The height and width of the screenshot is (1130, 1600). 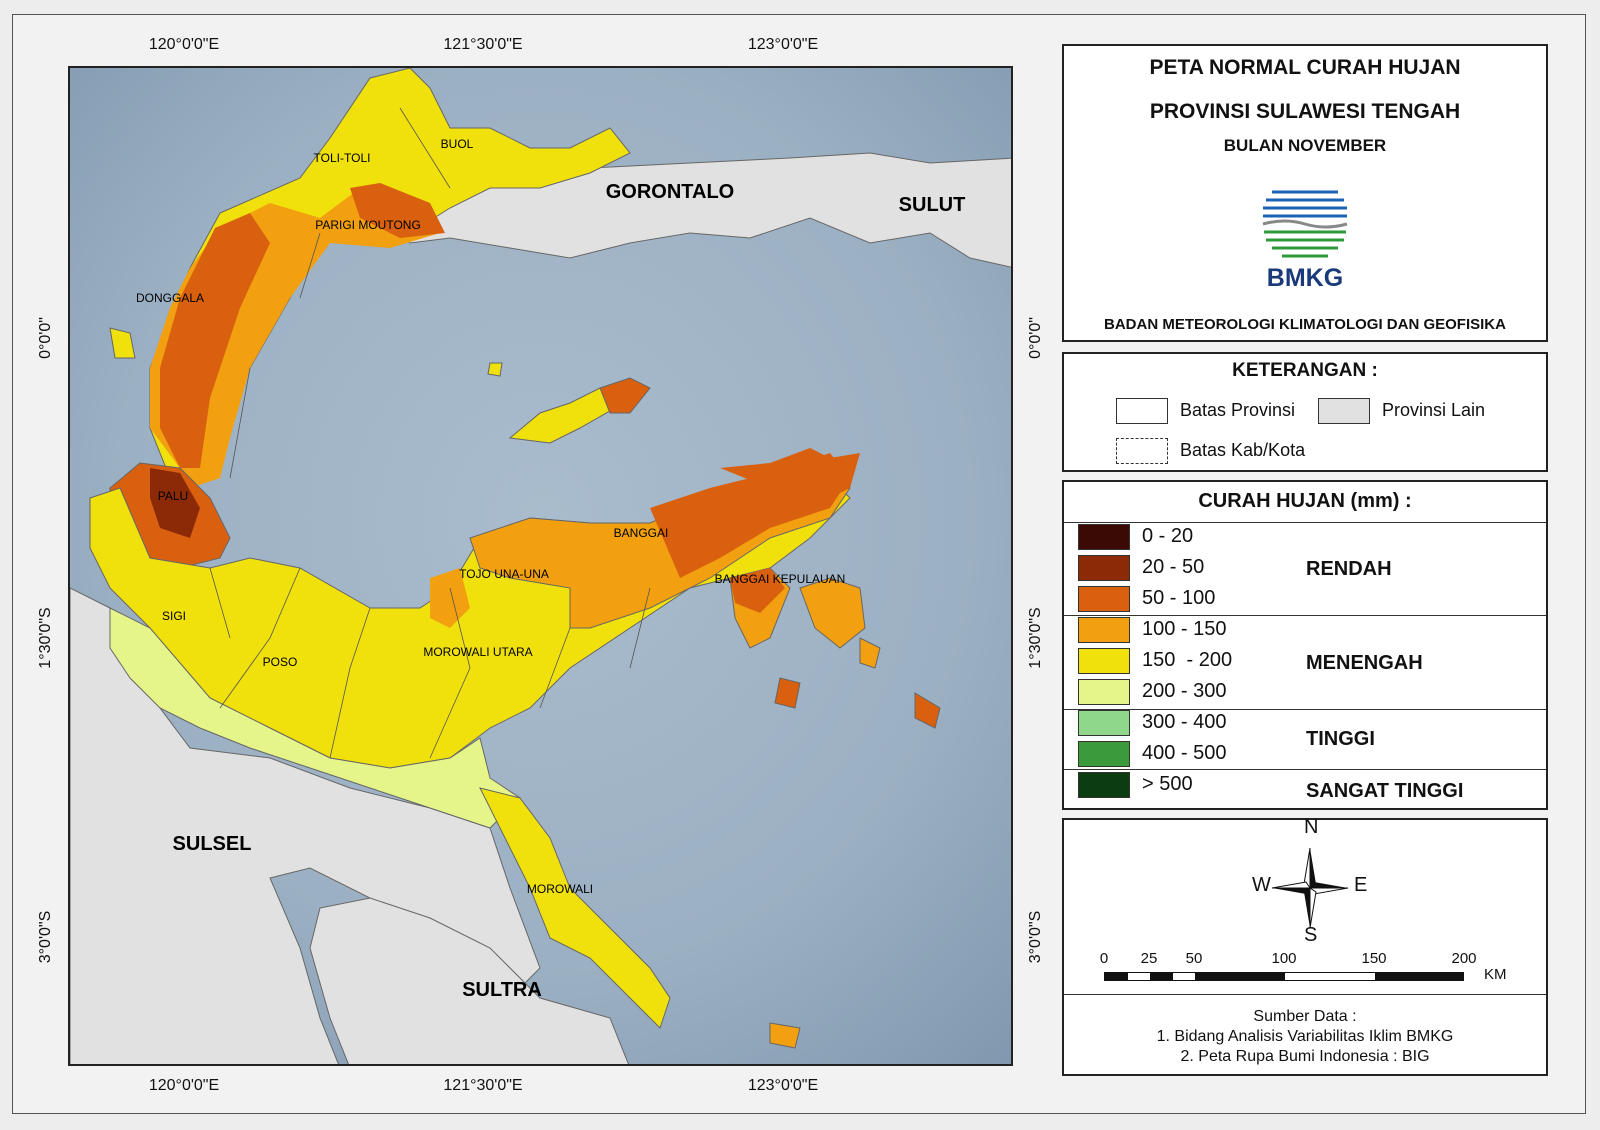 I want to click on legend-range-label: 20 - 50, so click(x=1173, y=567).